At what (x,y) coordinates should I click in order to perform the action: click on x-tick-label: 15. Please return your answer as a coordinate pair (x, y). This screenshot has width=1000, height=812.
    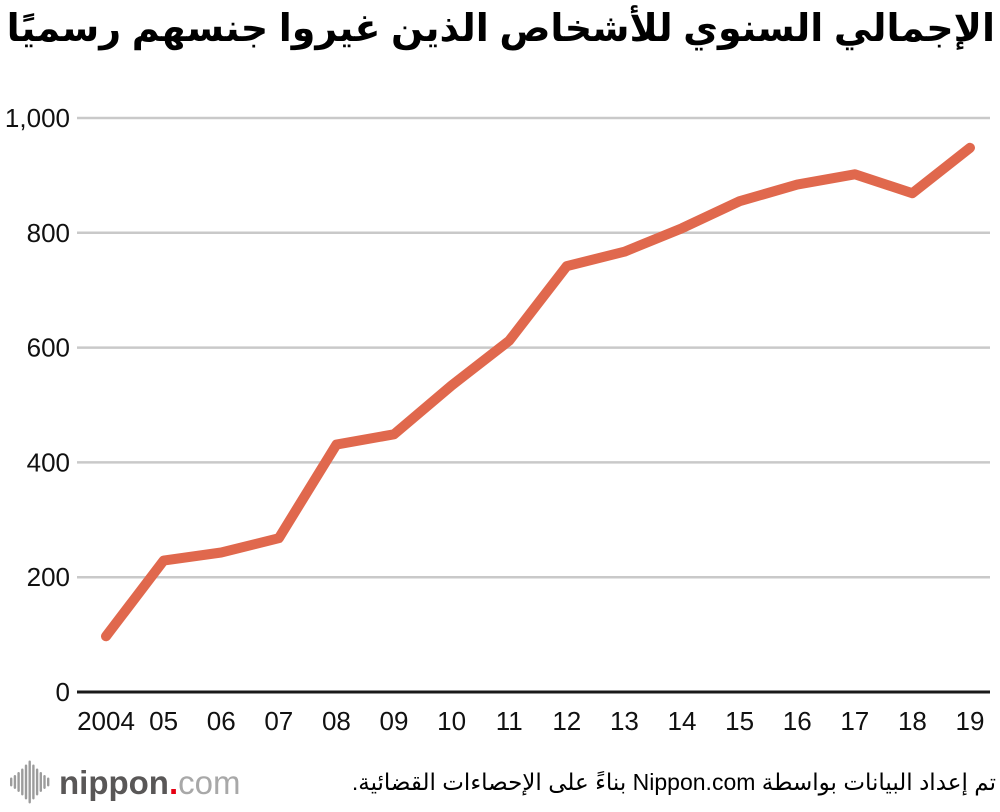
    Looking at the image, I should click on (739, 721).